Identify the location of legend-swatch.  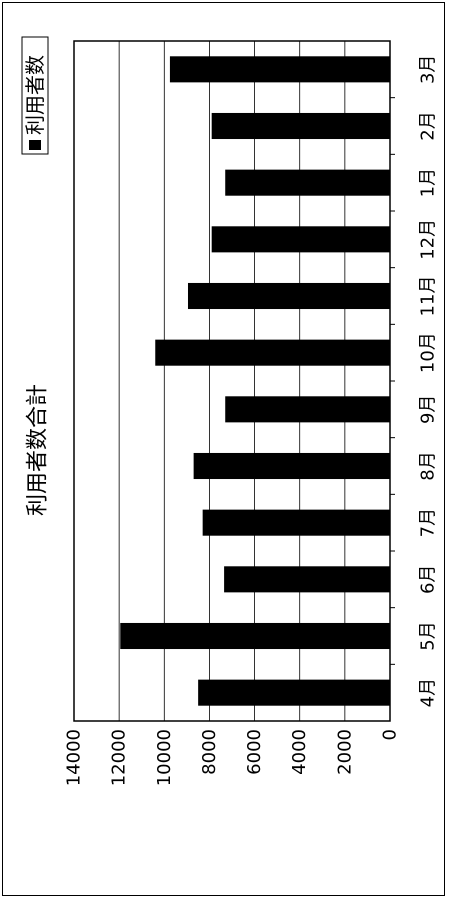
(35, 145).